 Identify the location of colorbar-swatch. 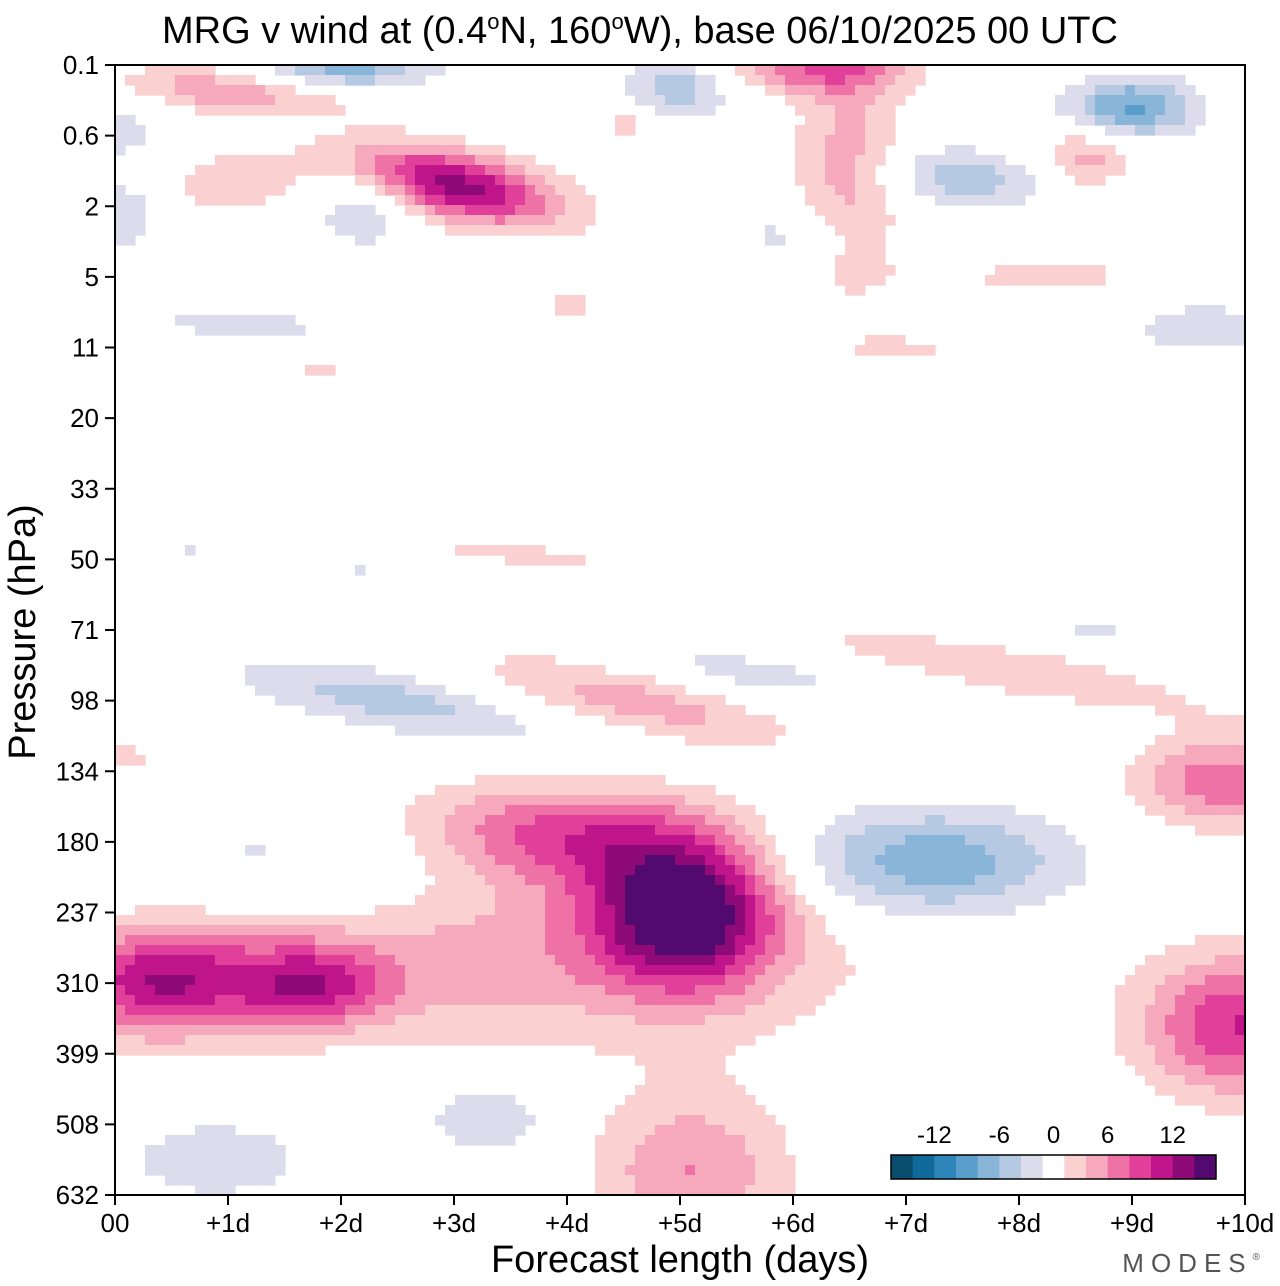
(1140, 1167).